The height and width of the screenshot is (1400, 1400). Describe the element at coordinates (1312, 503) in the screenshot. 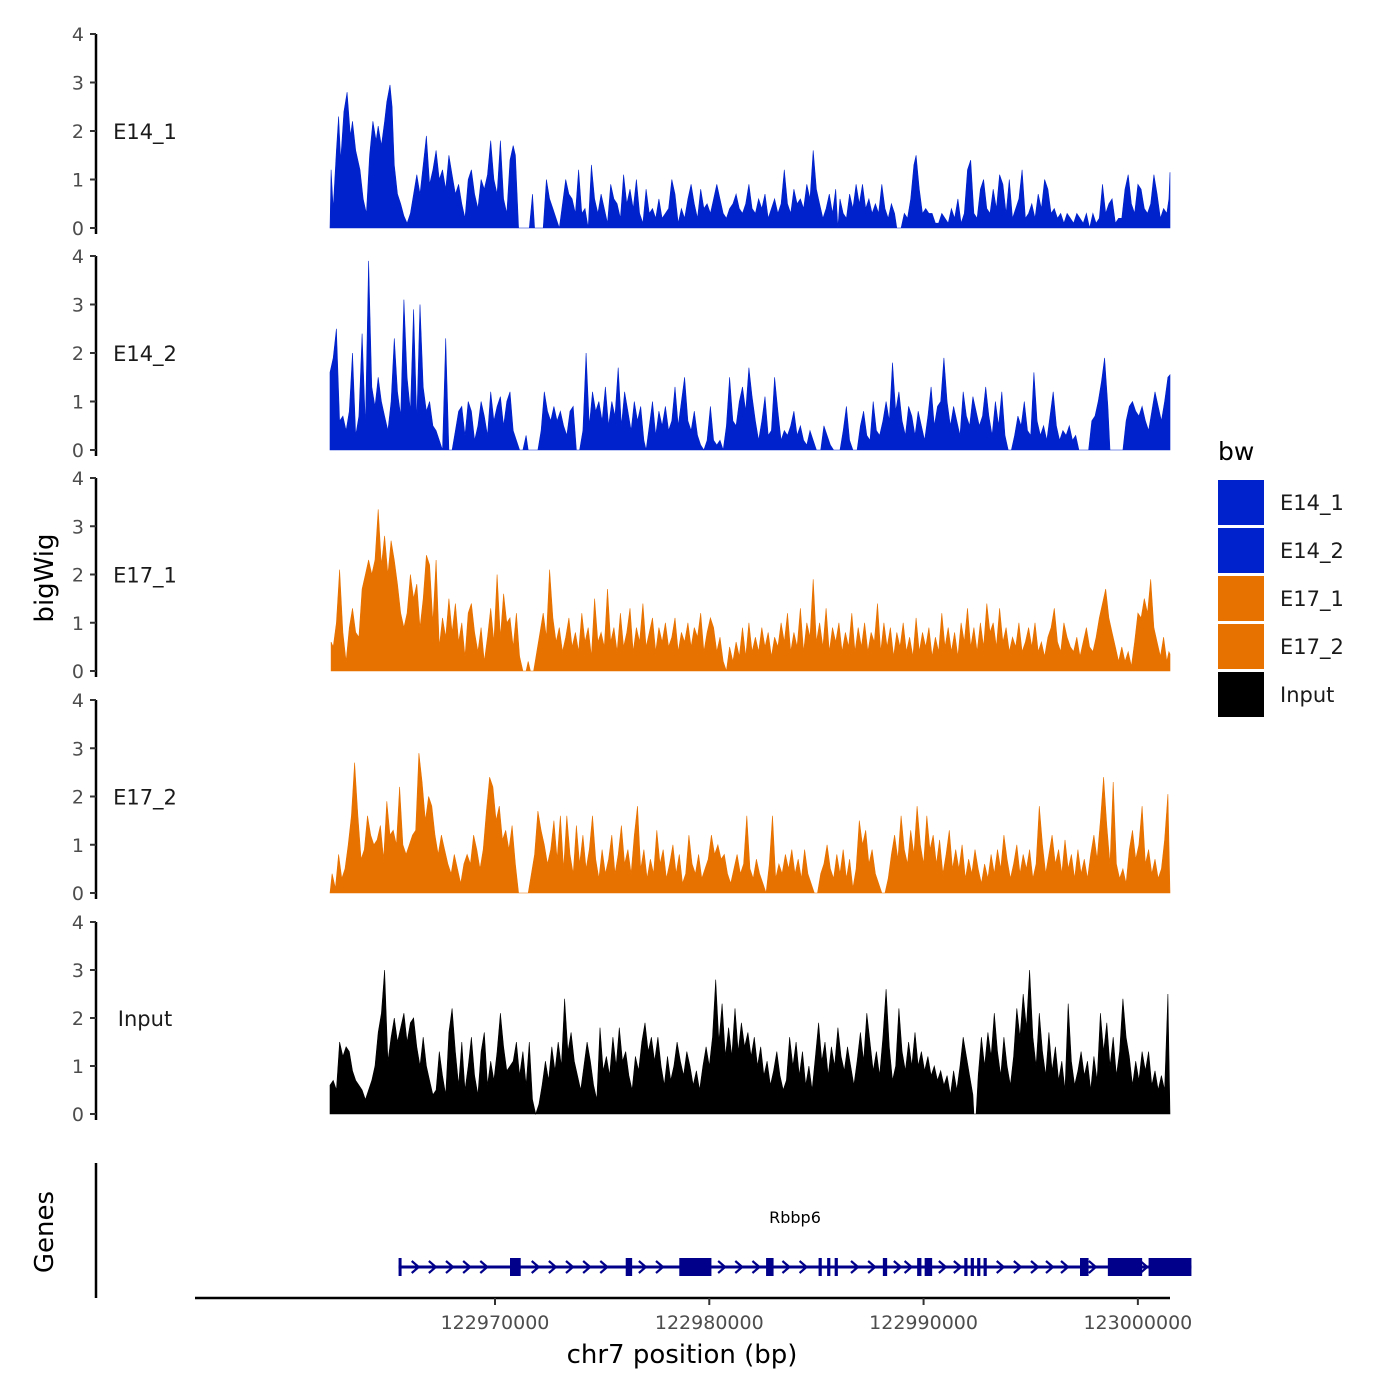

I see `legend-label-e14-1: E14_1` at that location.